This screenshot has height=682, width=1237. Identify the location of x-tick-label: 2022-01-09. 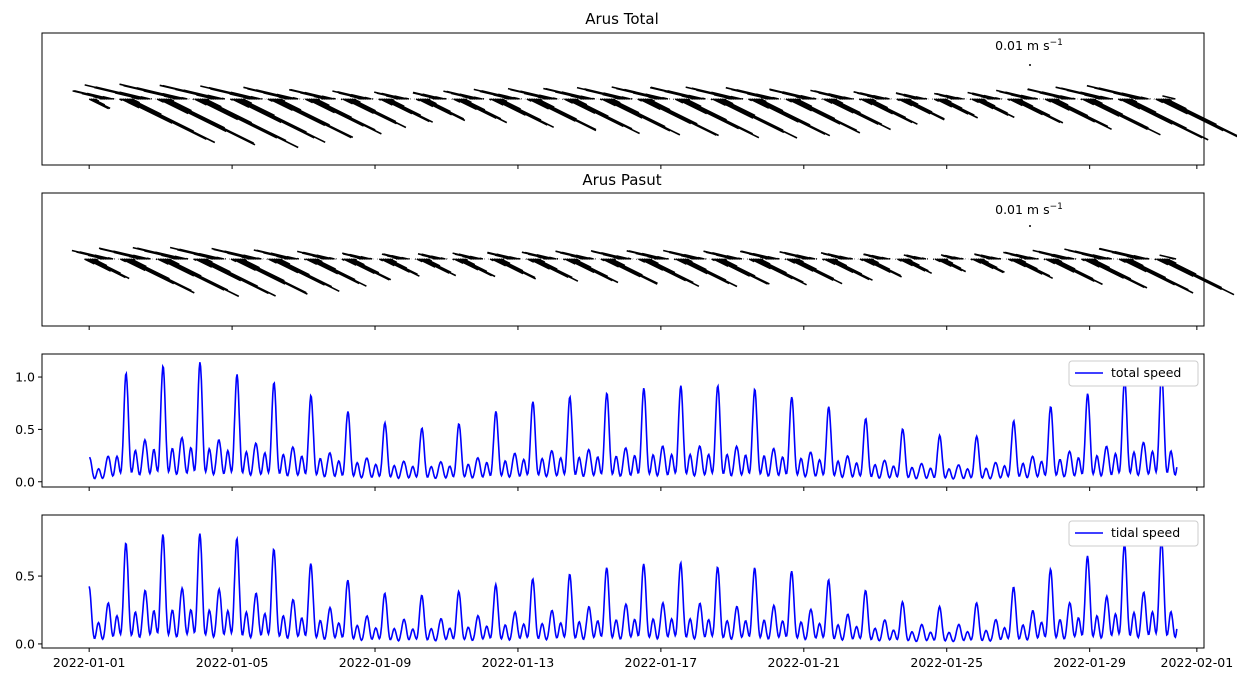
(375, 662).